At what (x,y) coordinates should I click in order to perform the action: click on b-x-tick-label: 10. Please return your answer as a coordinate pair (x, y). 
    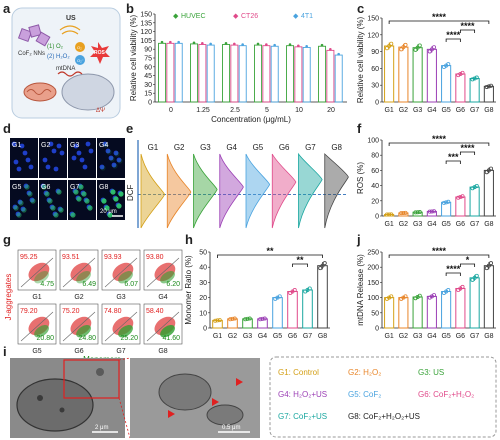
    Looking at the image, I should click on (299, 110).